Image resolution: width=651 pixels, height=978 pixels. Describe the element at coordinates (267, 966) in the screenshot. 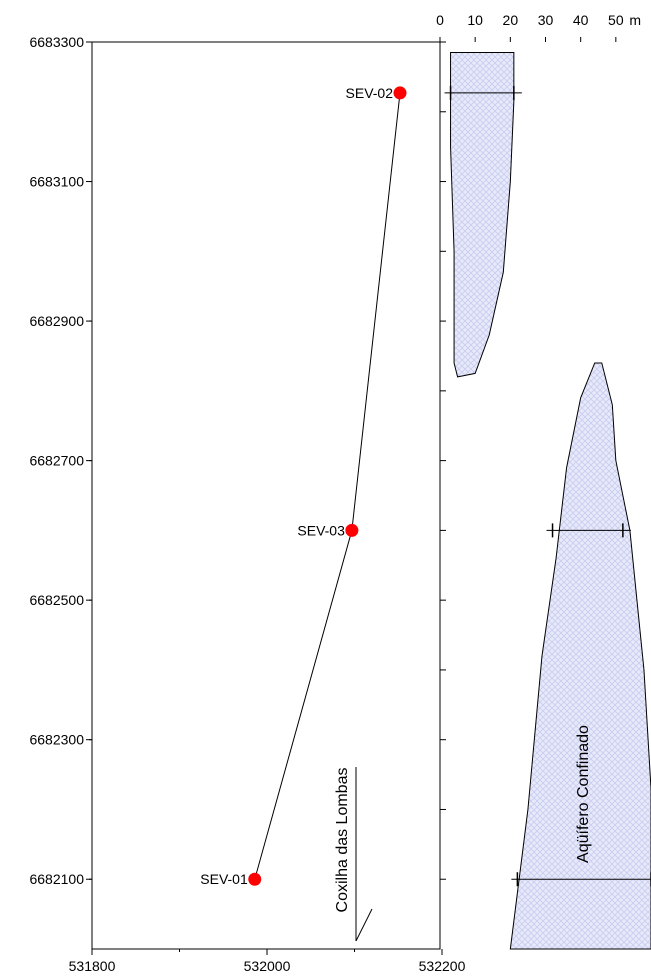

I see `x-tick-label: 532000` at that location.